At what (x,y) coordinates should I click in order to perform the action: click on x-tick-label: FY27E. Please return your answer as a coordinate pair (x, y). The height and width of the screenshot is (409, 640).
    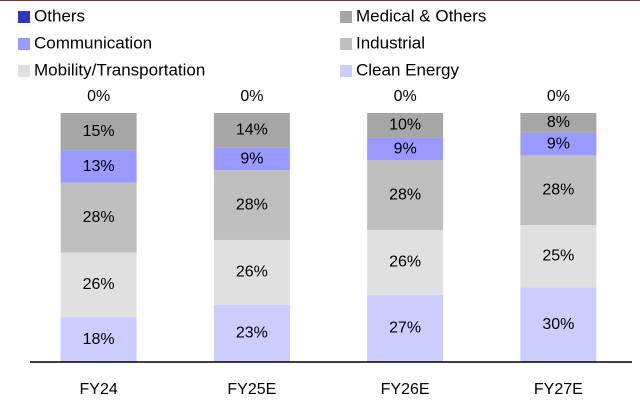
    Looking at the image, I should click on (558, 389).